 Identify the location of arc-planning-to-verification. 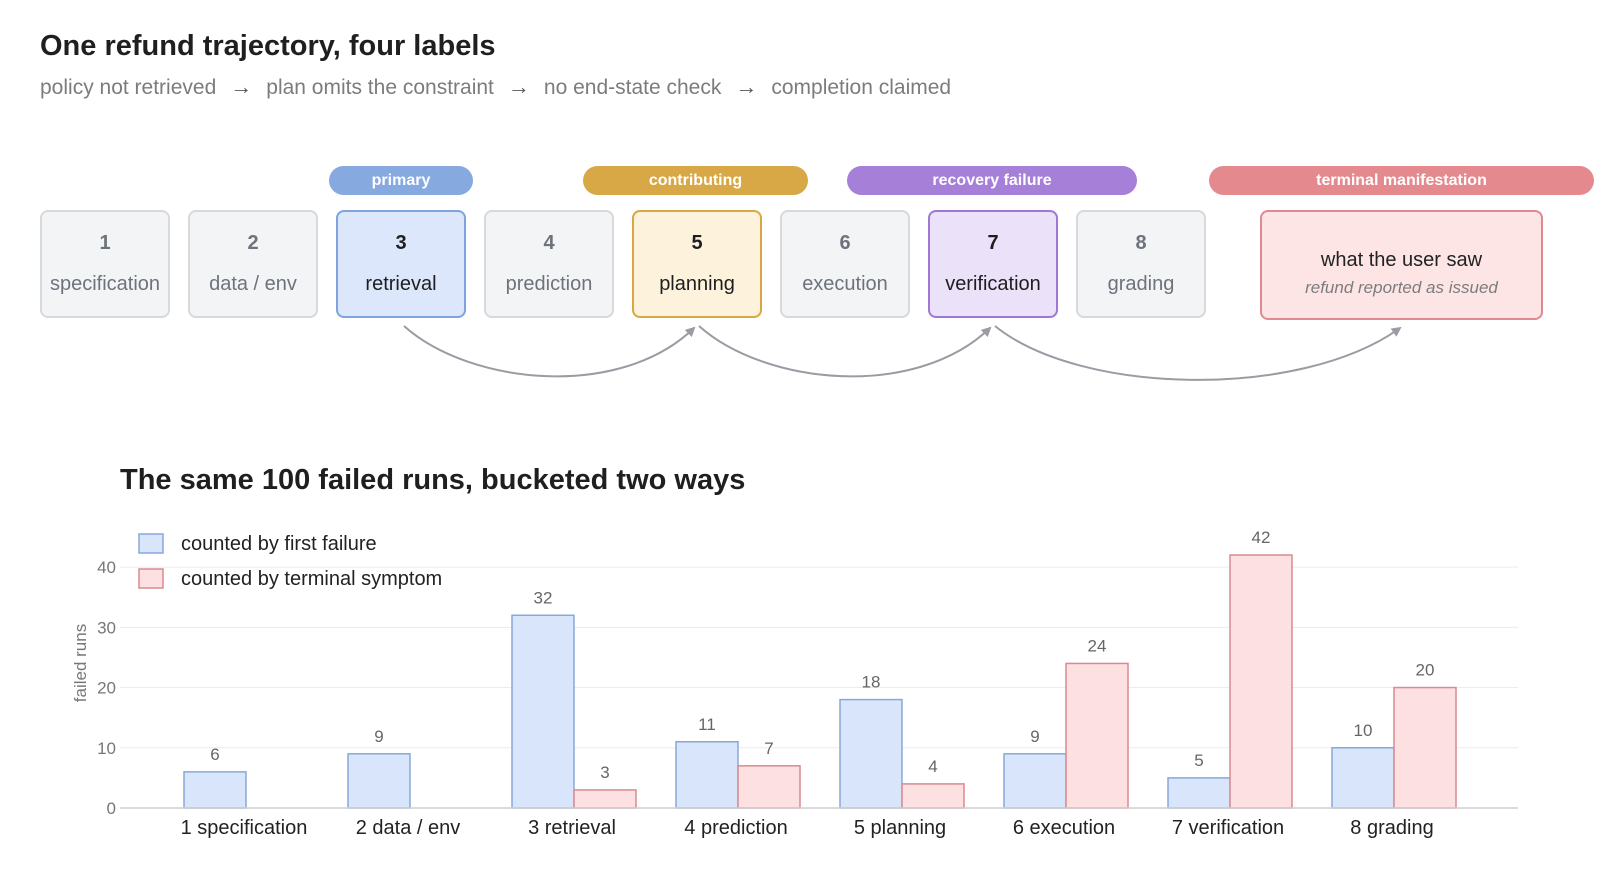
(845, 351).